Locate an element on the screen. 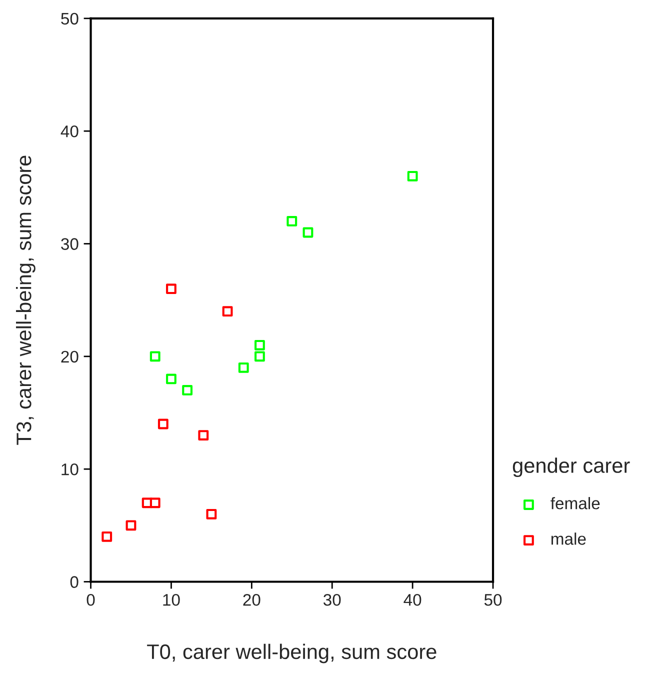  x-tick-label: 0 is located at coordinates (90, 600).